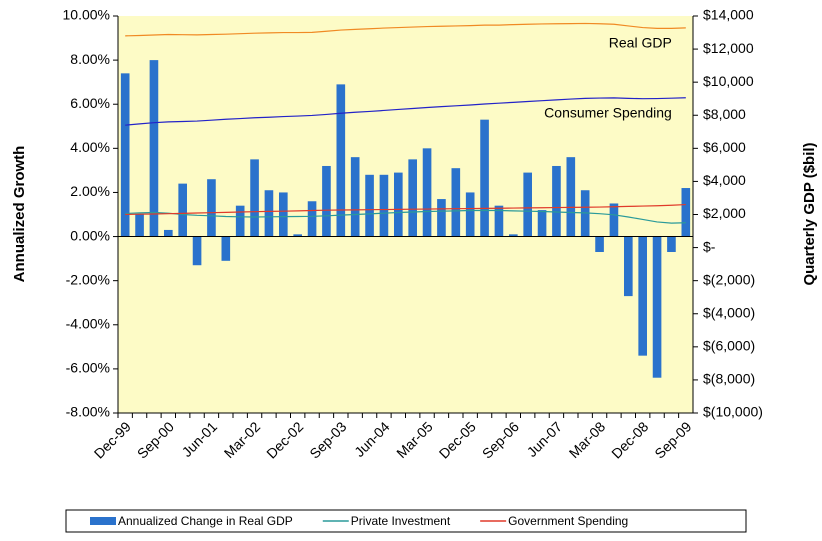  I want to click on legend-label: Annualized Change in Real GDP, so click(205, 521).